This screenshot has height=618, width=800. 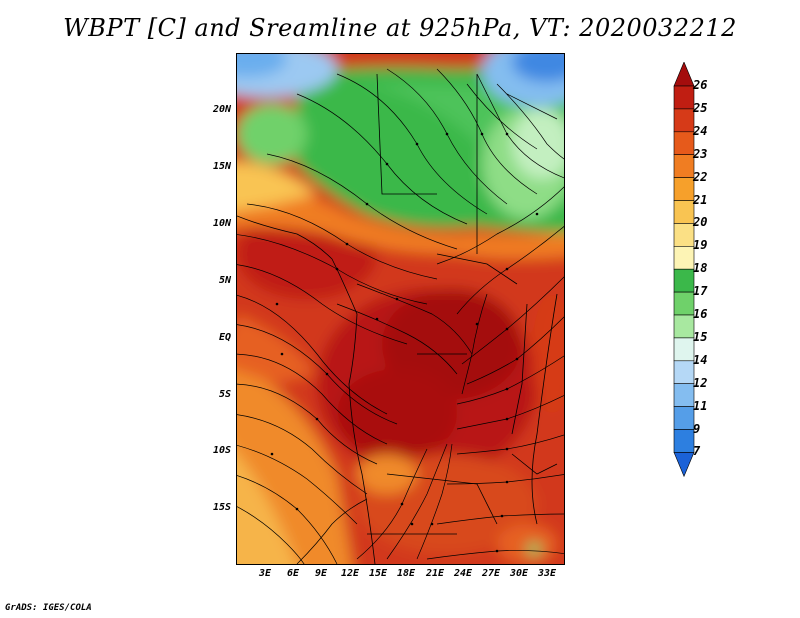 I want to click on lon-label: 6E, so click(x=293, y=573).